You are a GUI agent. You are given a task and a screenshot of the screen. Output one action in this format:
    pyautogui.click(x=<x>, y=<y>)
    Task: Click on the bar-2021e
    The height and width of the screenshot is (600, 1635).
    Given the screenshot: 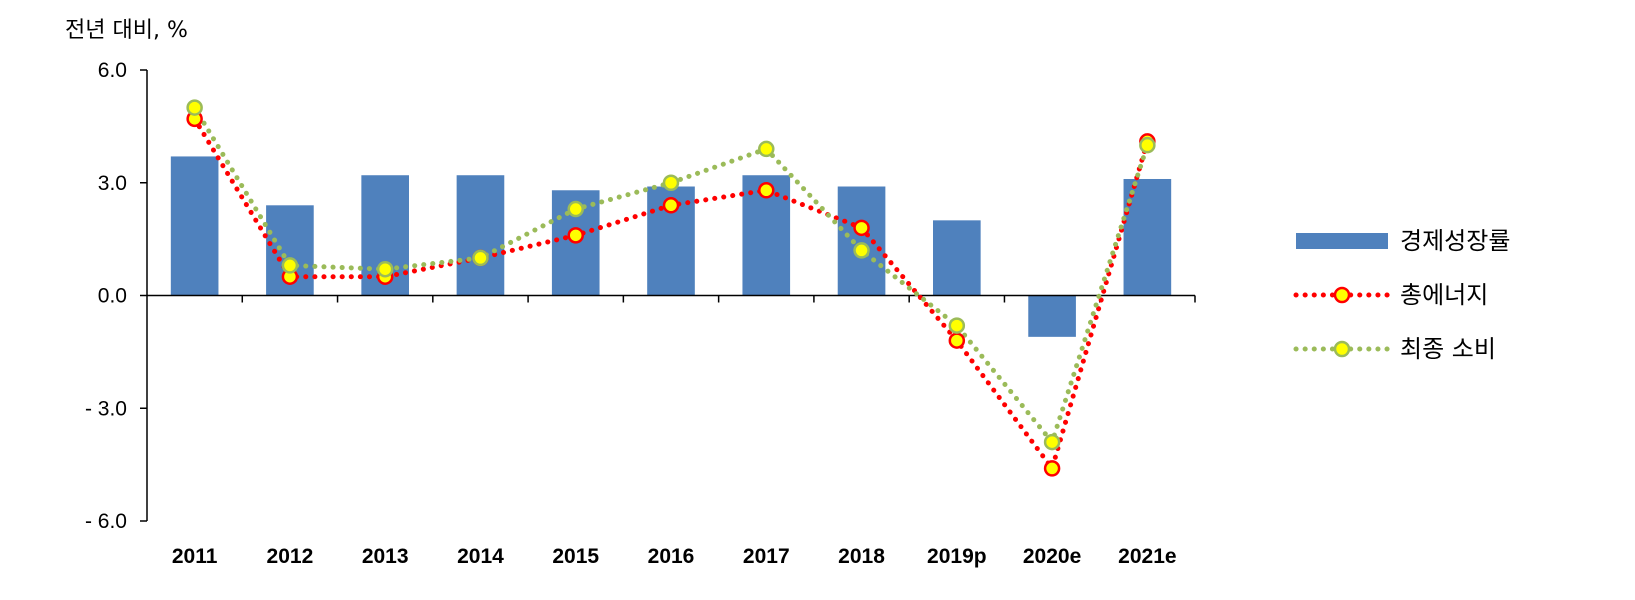 What is the action you would take?
    pyautogui.click(x=1147, y=237)
    